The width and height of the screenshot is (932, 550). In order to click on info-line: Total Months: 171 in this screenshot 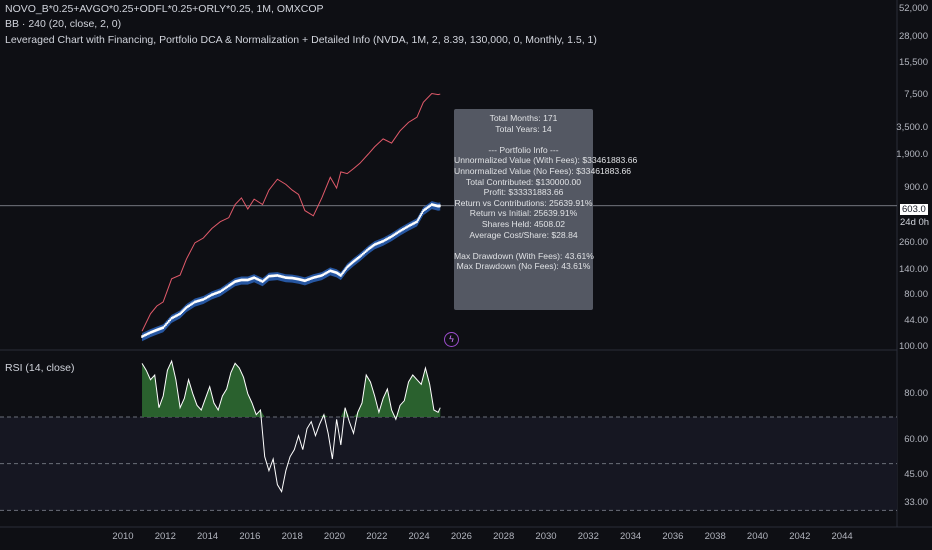, I will do `click(523, 118)`.